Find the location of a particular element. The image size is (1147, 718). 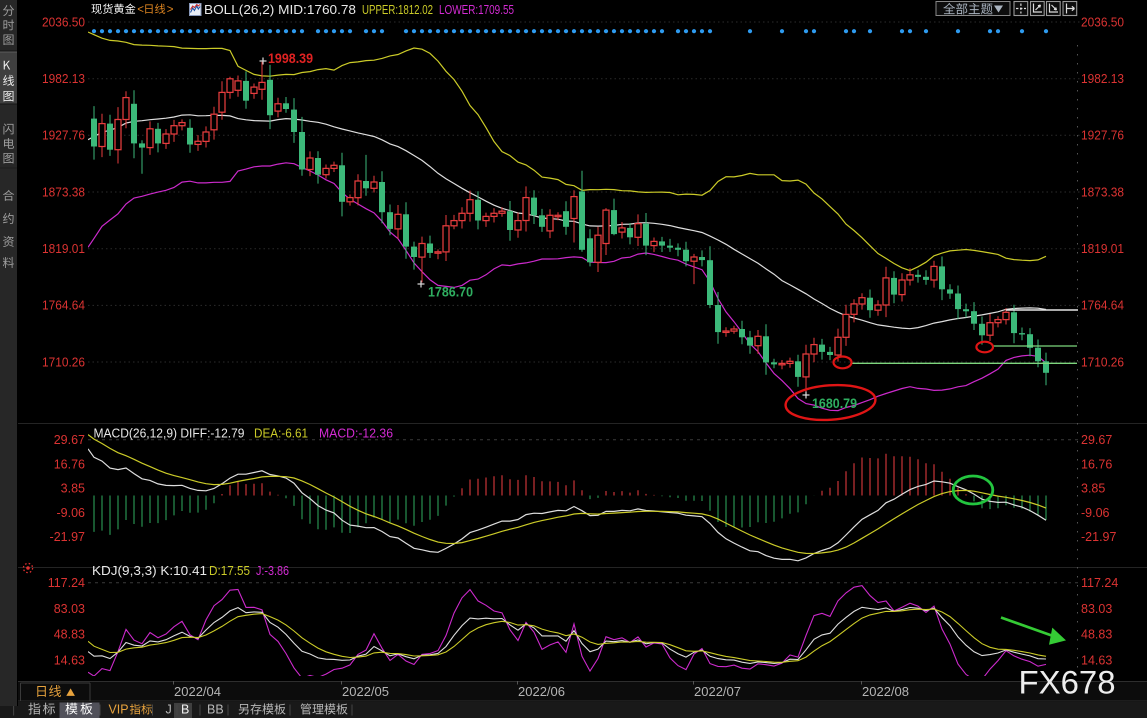

svg-text: MACD:-12.36 is located at coordinates (356, 433).